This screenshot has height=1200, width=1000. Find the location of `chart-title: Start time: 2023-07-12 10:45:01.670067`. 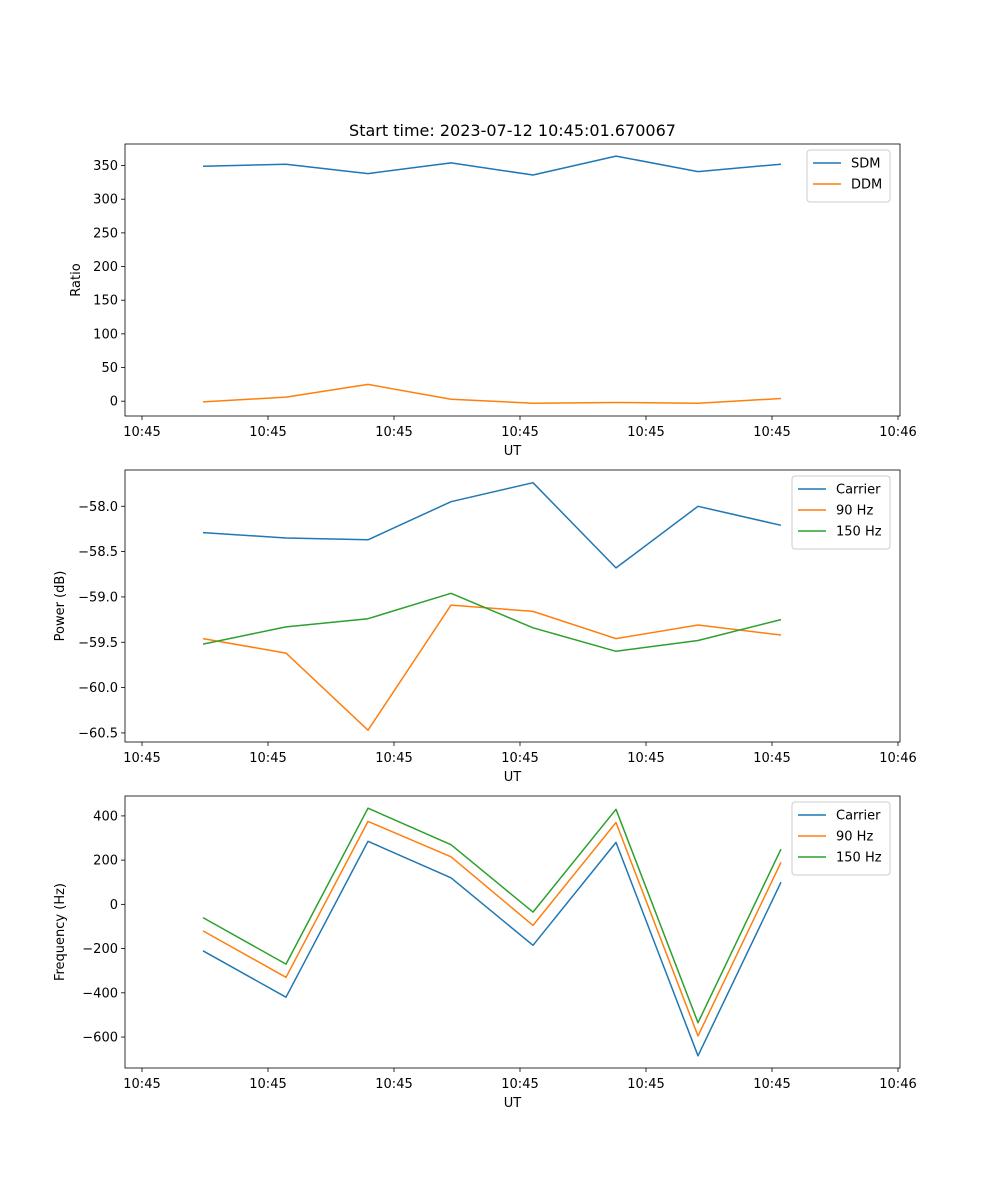

chart-title: Start time: 2023-07-12 10:45:01.670067 is located at coordinates (512, 130).